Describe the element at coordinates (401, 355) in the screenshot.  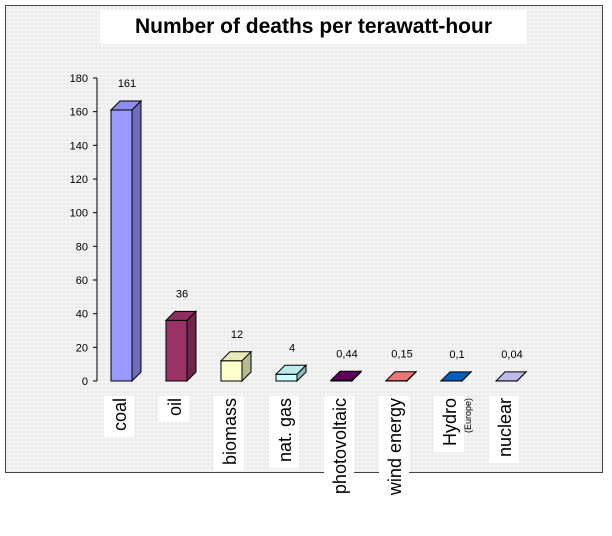
I see `data-label: 0,15` at that location.